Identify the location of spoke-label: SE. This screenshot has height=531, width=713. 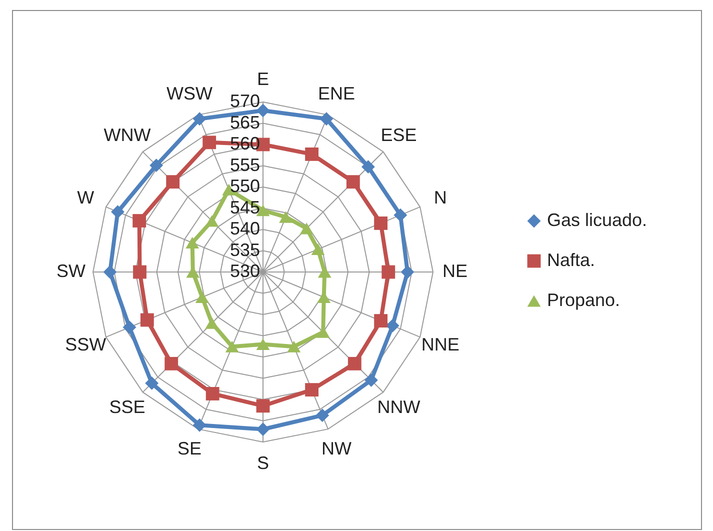
(190, 448).